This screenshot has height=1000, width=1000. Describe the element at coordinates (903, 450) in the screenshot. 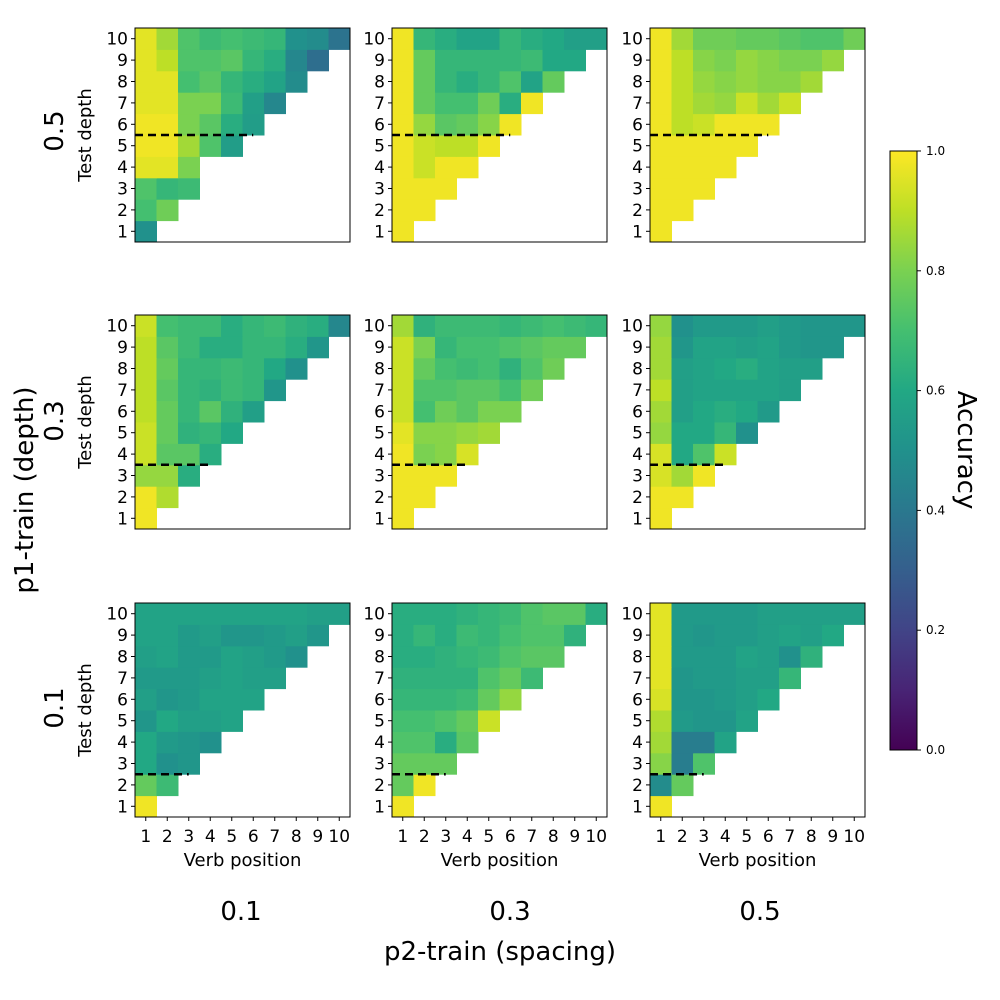

I see `colorbar-gradient` at that location.